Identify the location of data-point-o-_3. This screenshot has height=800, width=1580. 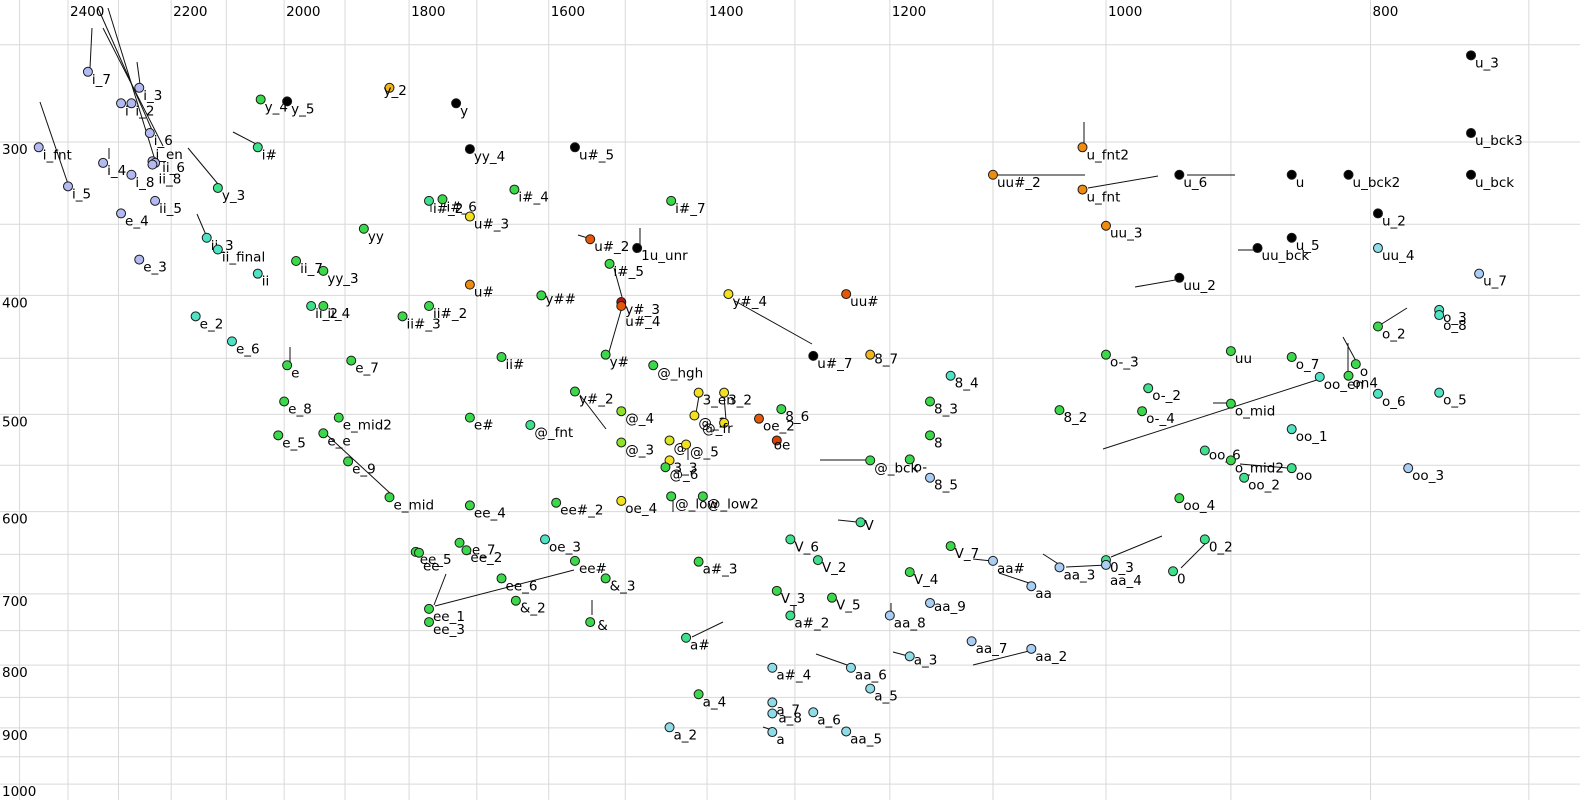
(1105, 354).